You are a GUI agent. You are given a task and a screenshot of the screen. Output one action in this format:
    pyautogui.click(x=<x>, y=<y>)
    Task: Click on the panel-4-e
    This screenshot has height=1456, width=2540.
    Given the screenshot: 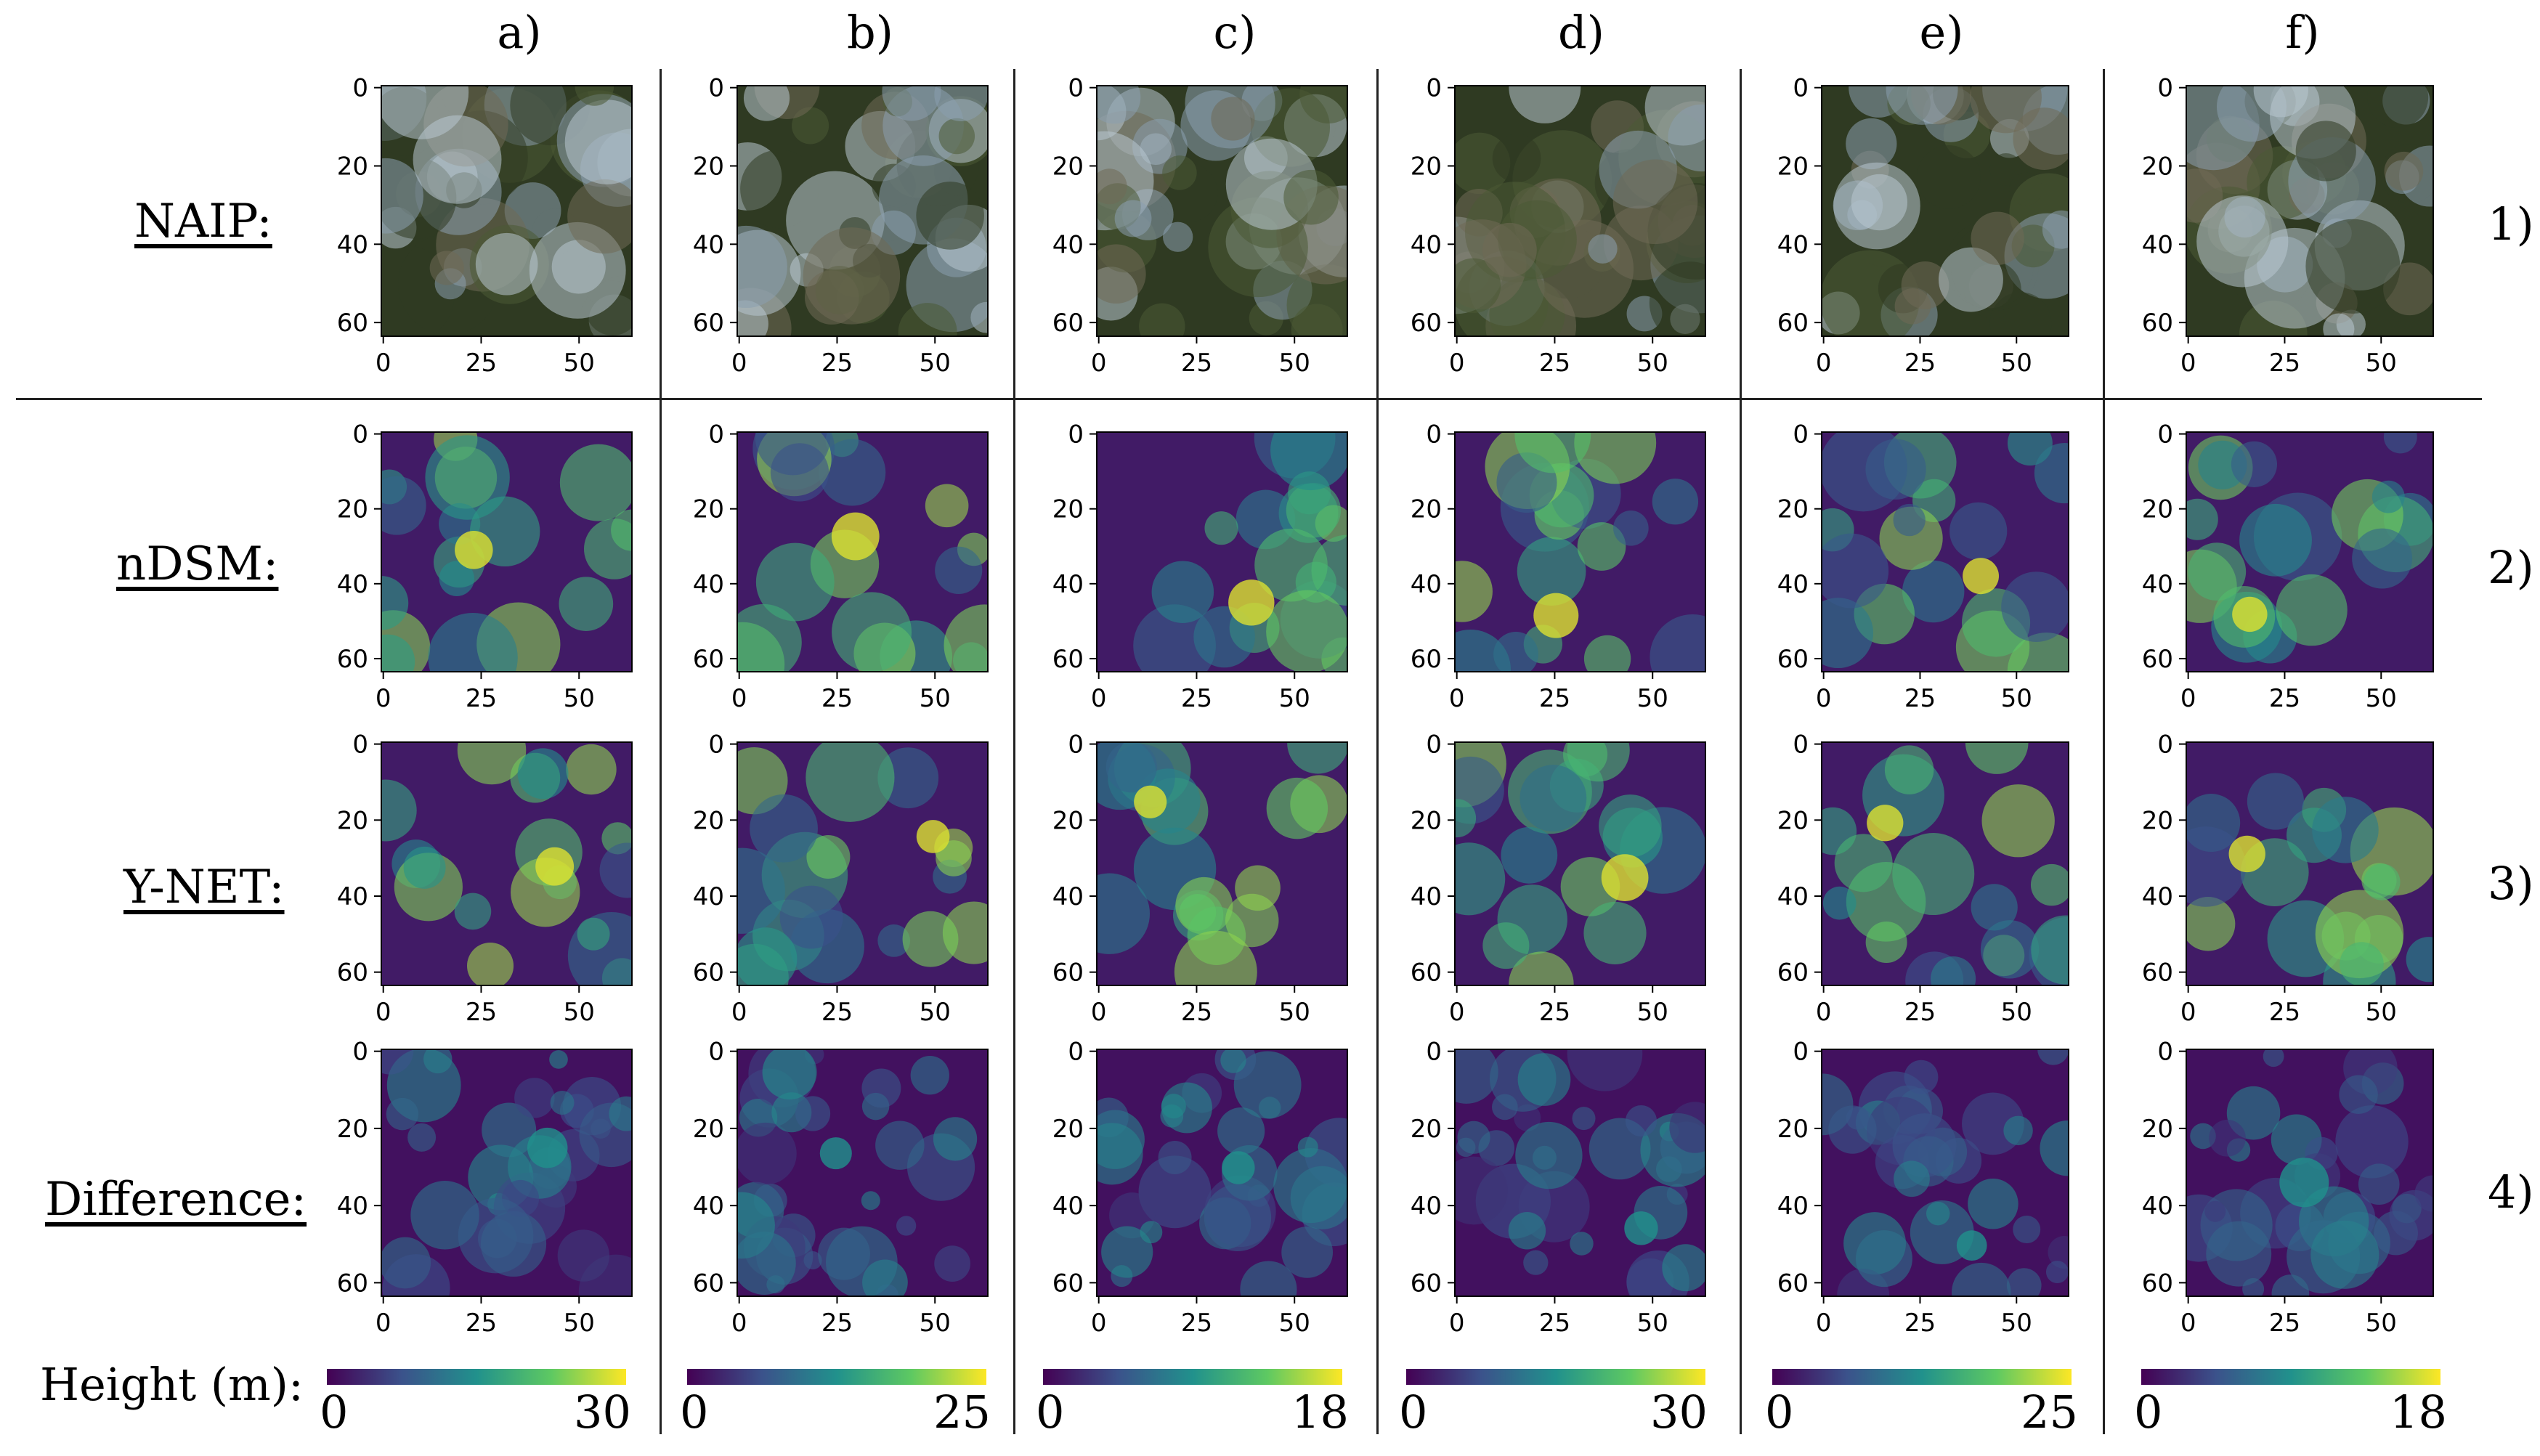 What is the action you would take?
    pyautogui.click(x=1945, y=1173)
    